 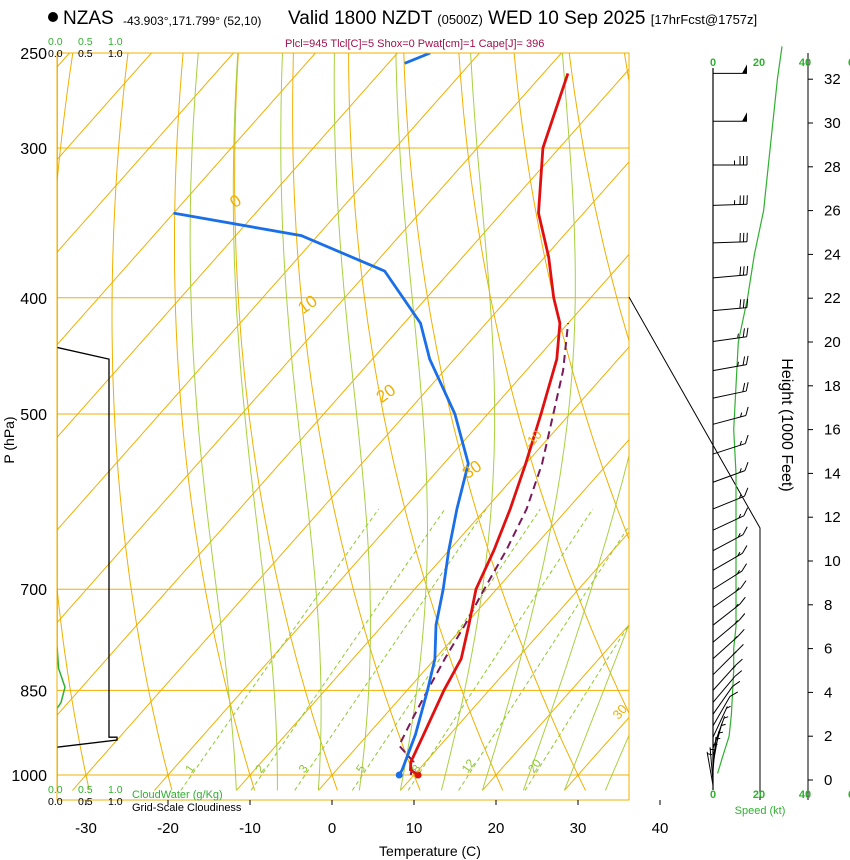 I want to click on height-tick-label: 6, so click(x=828, y=649).